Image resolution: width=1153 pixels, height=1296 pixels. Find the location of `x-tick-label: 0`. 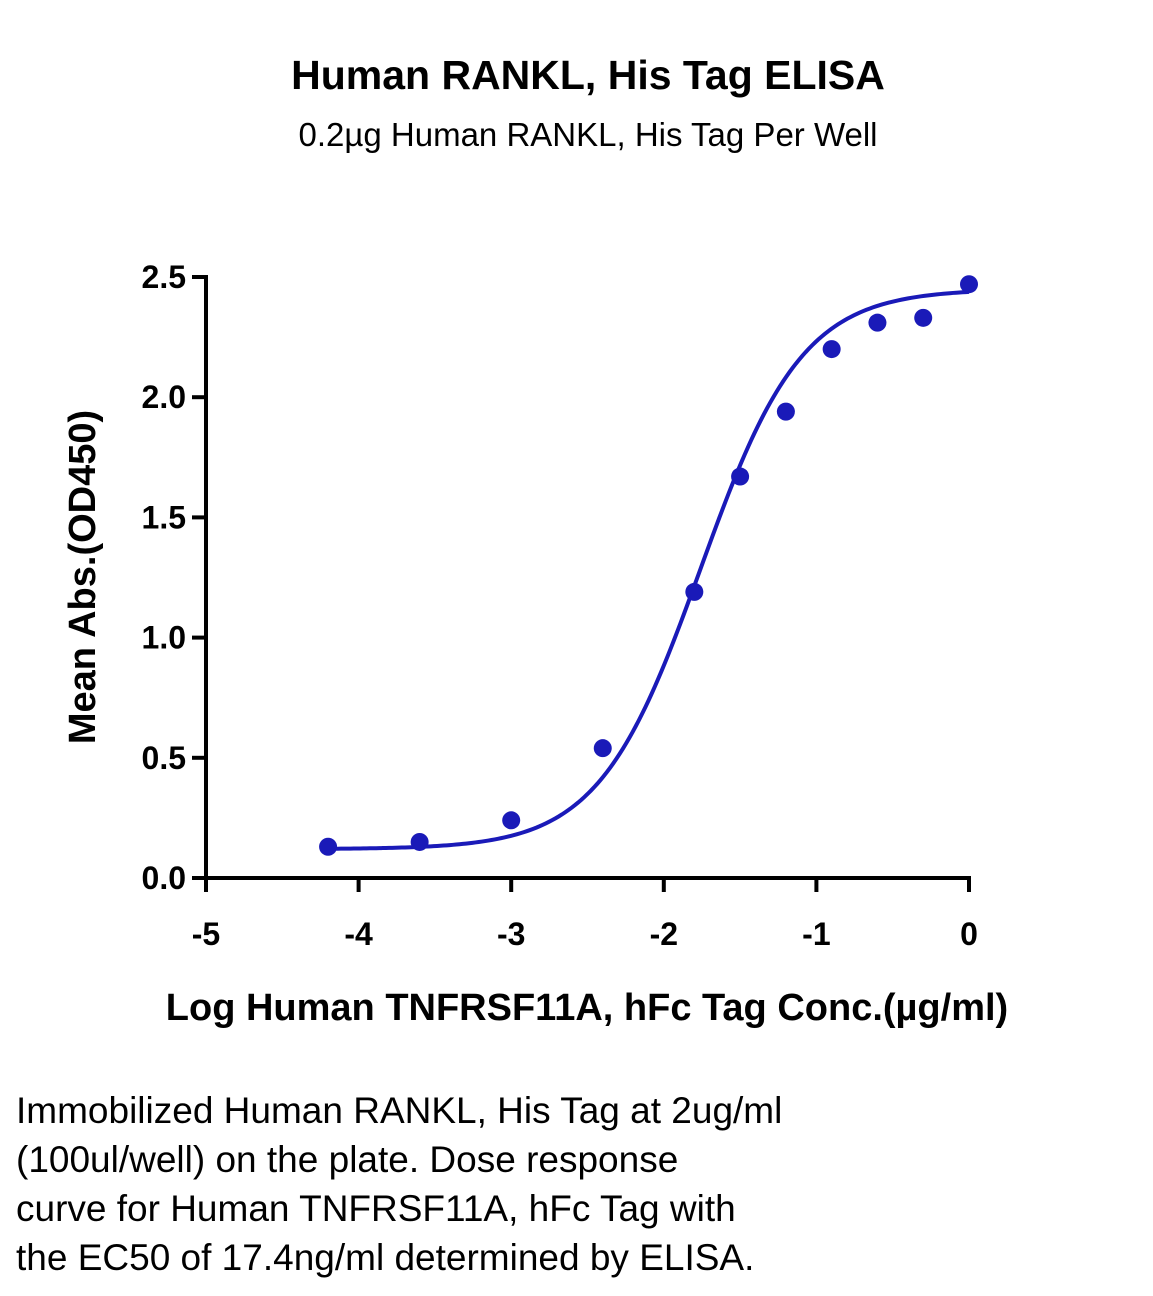

x-tick-label: 0 is located at coordinates (969, 934).